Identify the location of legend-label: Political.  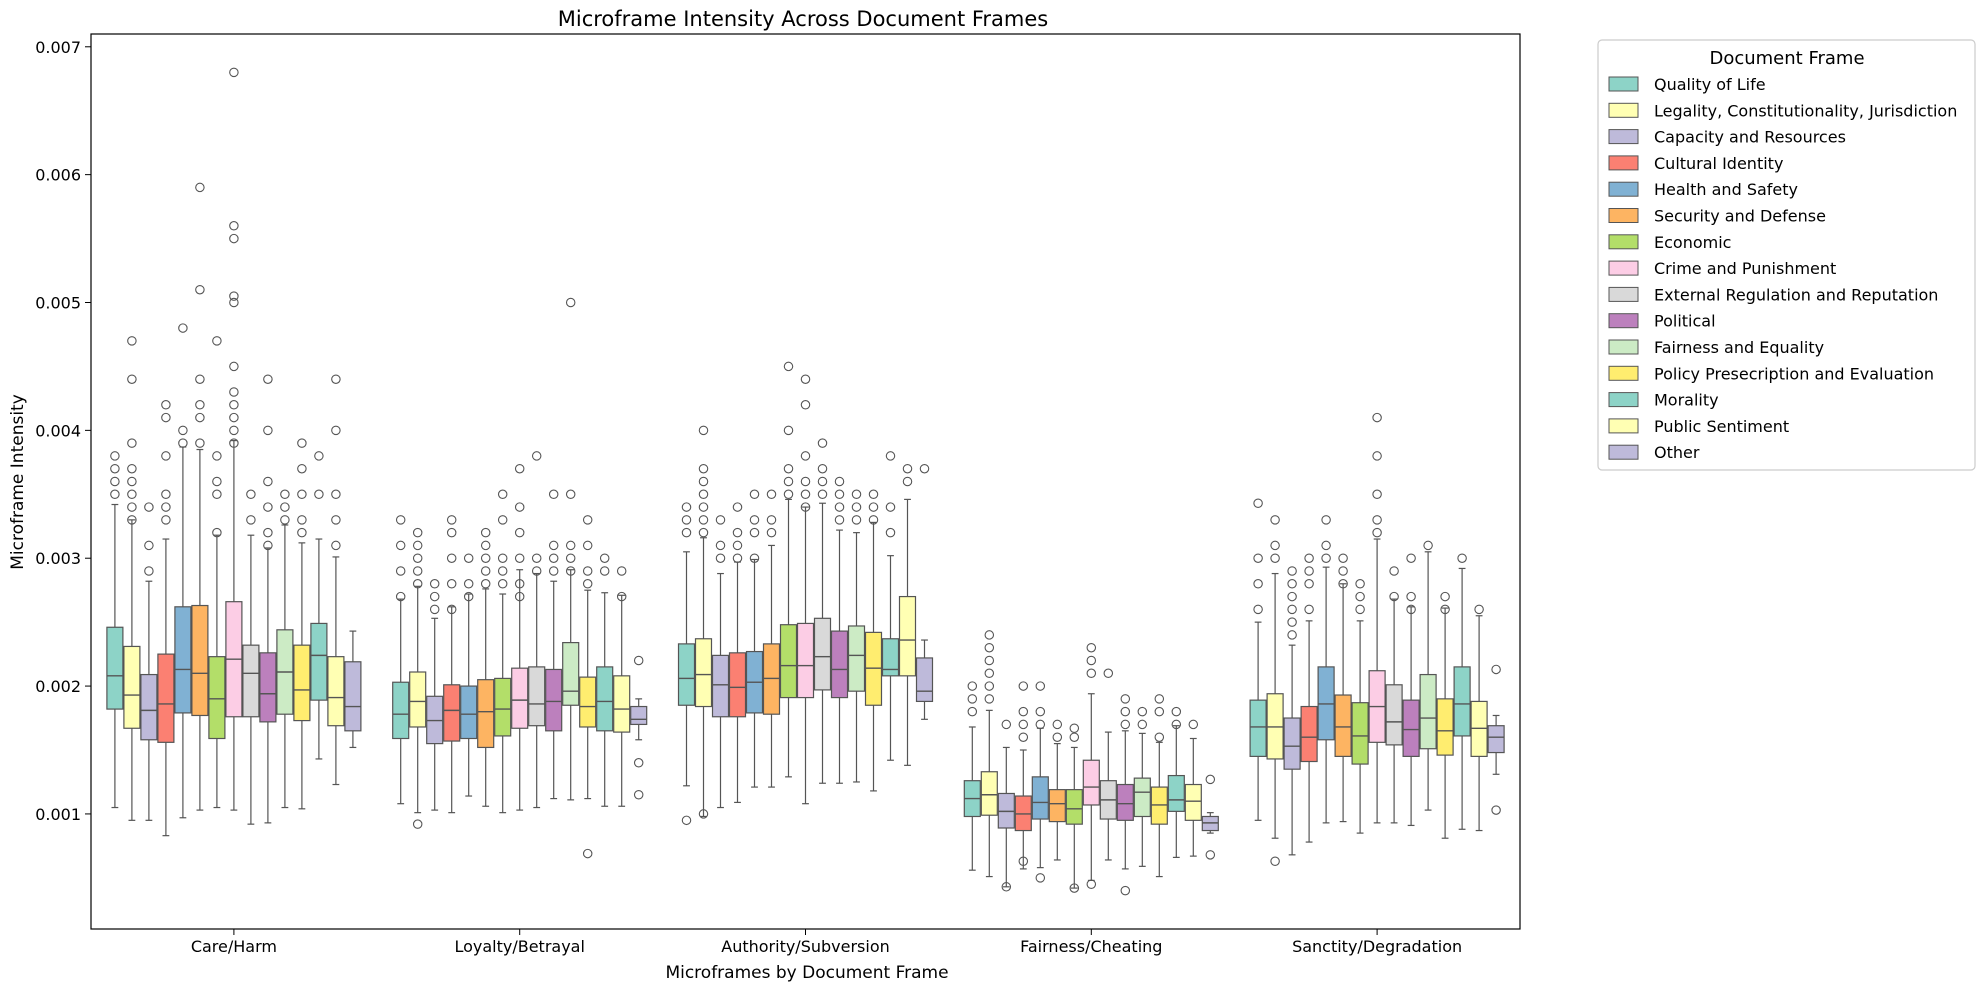
(1685, 321).